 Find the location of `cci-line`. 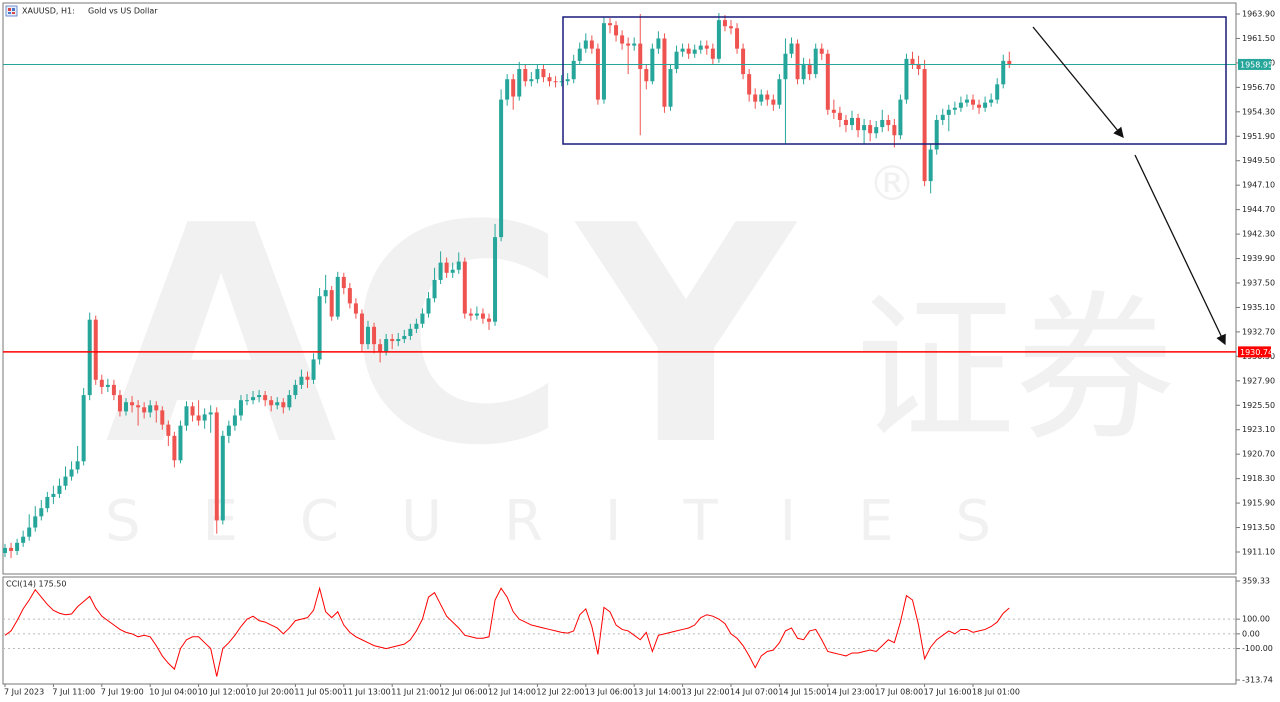

cci-line is located at coordinates (507, 631).